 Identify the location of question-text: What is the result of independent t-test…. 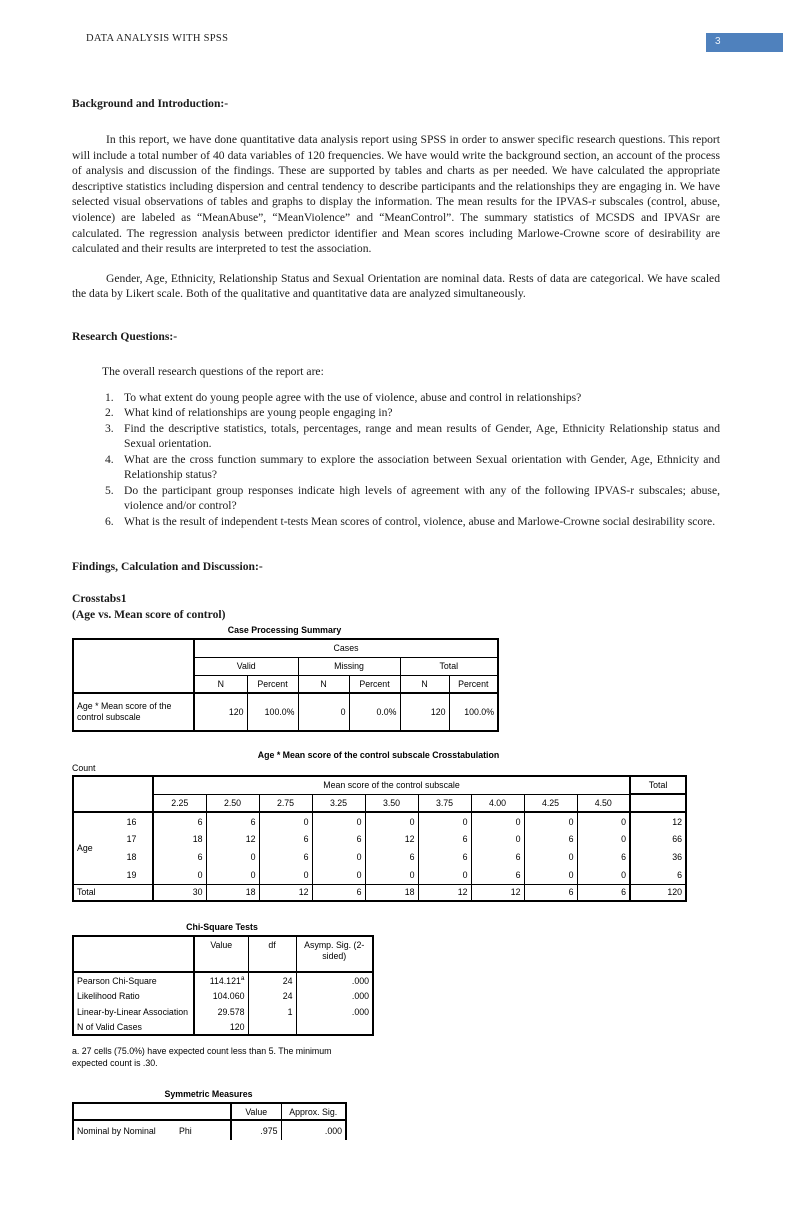
(420, 521).